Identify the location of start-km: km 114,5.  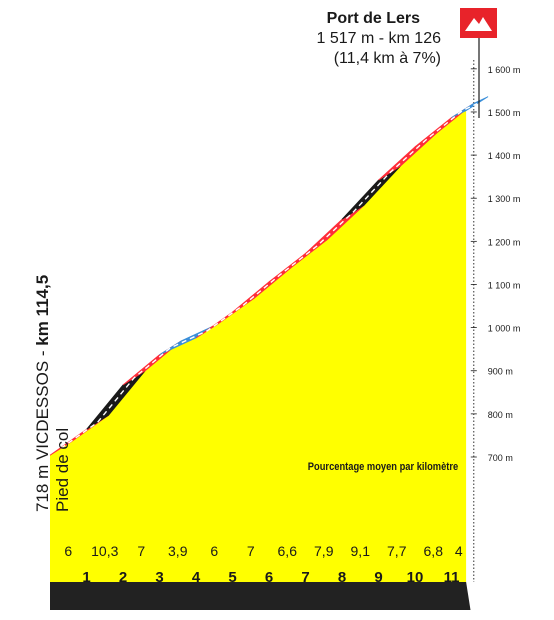
(42, 310).